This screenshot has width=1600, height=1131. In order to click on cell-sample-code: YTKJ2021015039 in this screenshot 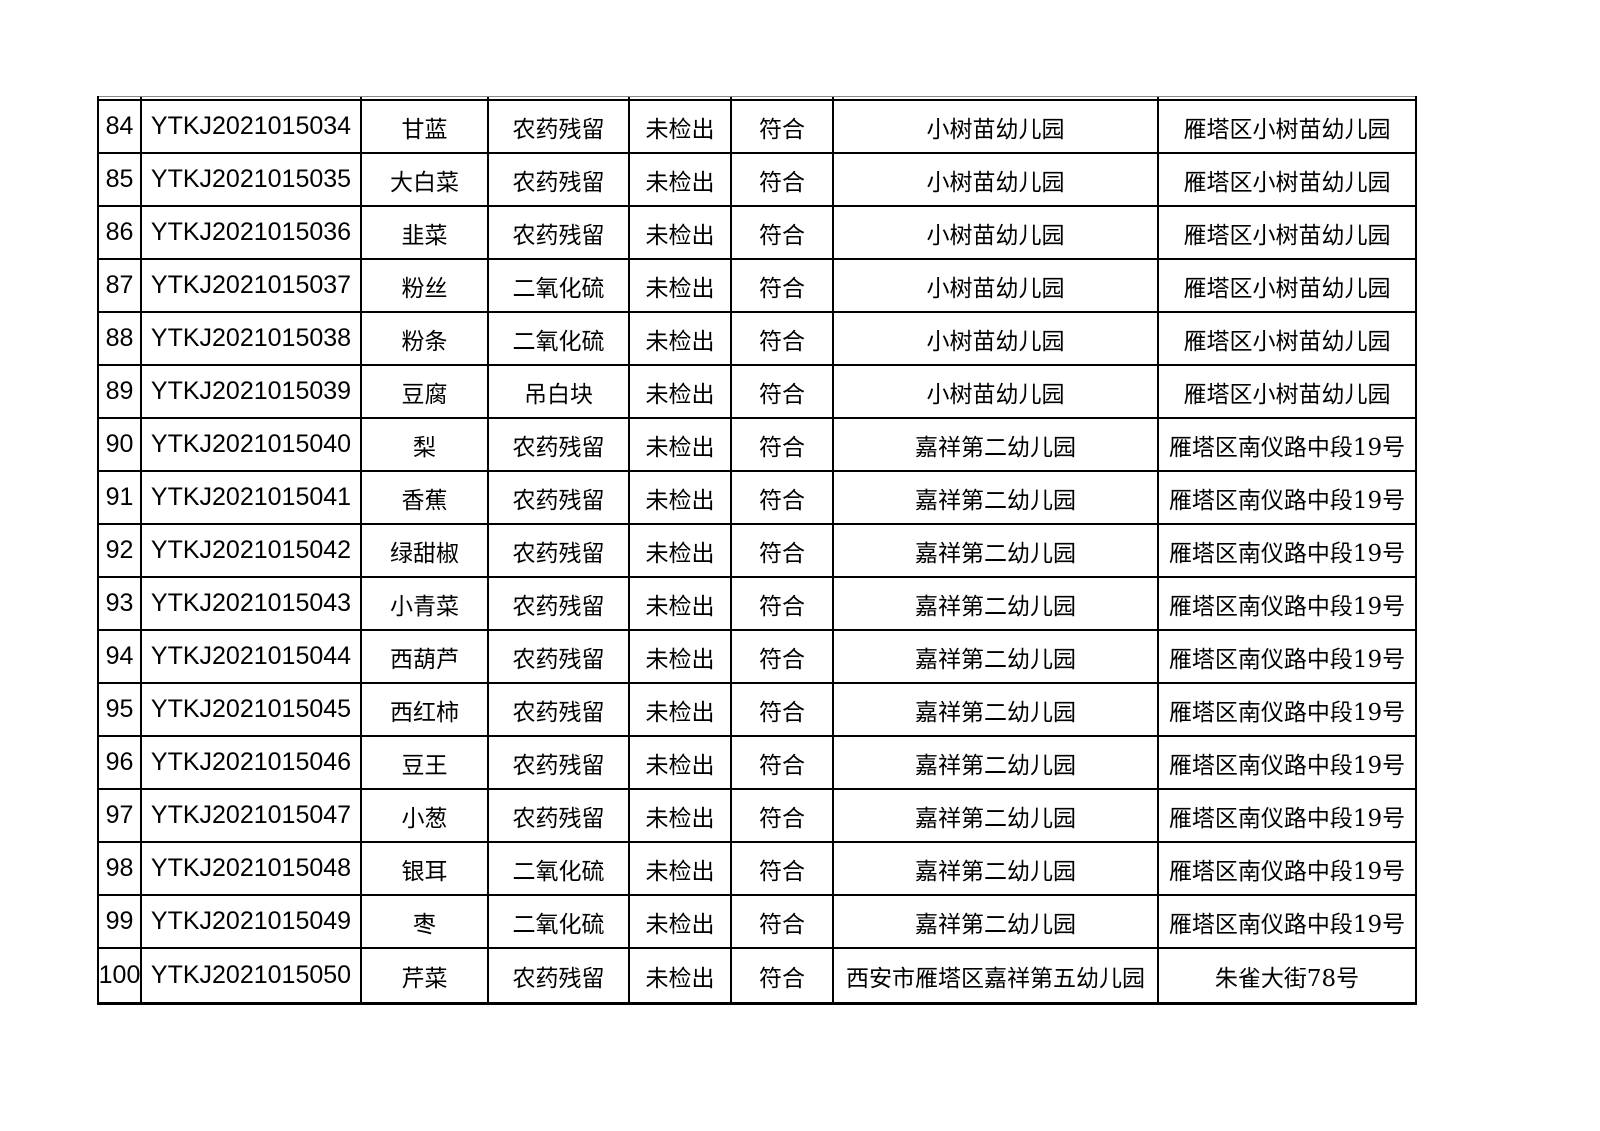, I will do `click(252, 392)`.